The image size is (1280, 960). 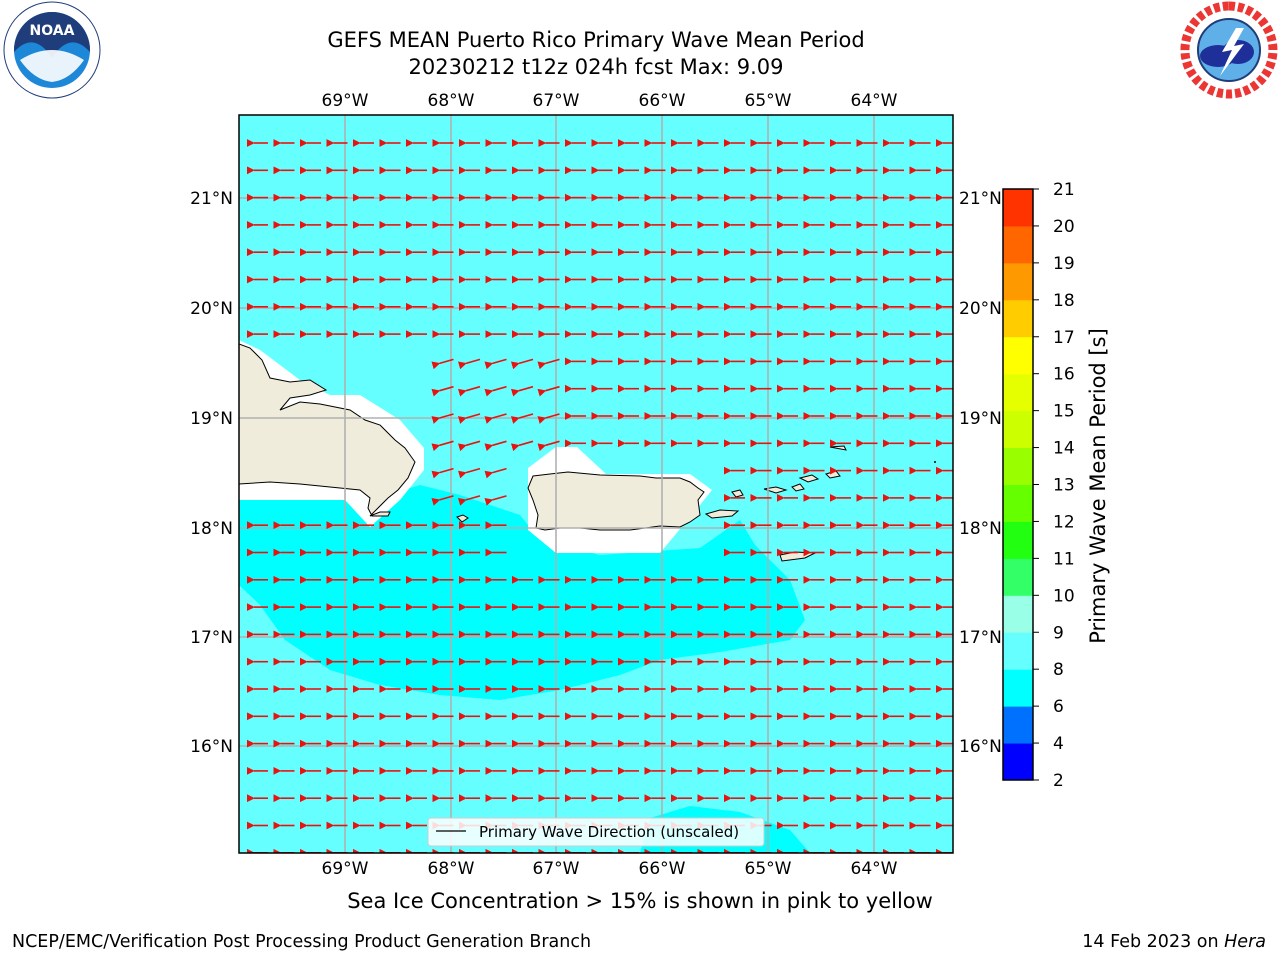 What do you see at coordinates (1064, 412) in the screenshot?
I see `colorbar-tick-label: 15` at bounding box center [1064, 412].